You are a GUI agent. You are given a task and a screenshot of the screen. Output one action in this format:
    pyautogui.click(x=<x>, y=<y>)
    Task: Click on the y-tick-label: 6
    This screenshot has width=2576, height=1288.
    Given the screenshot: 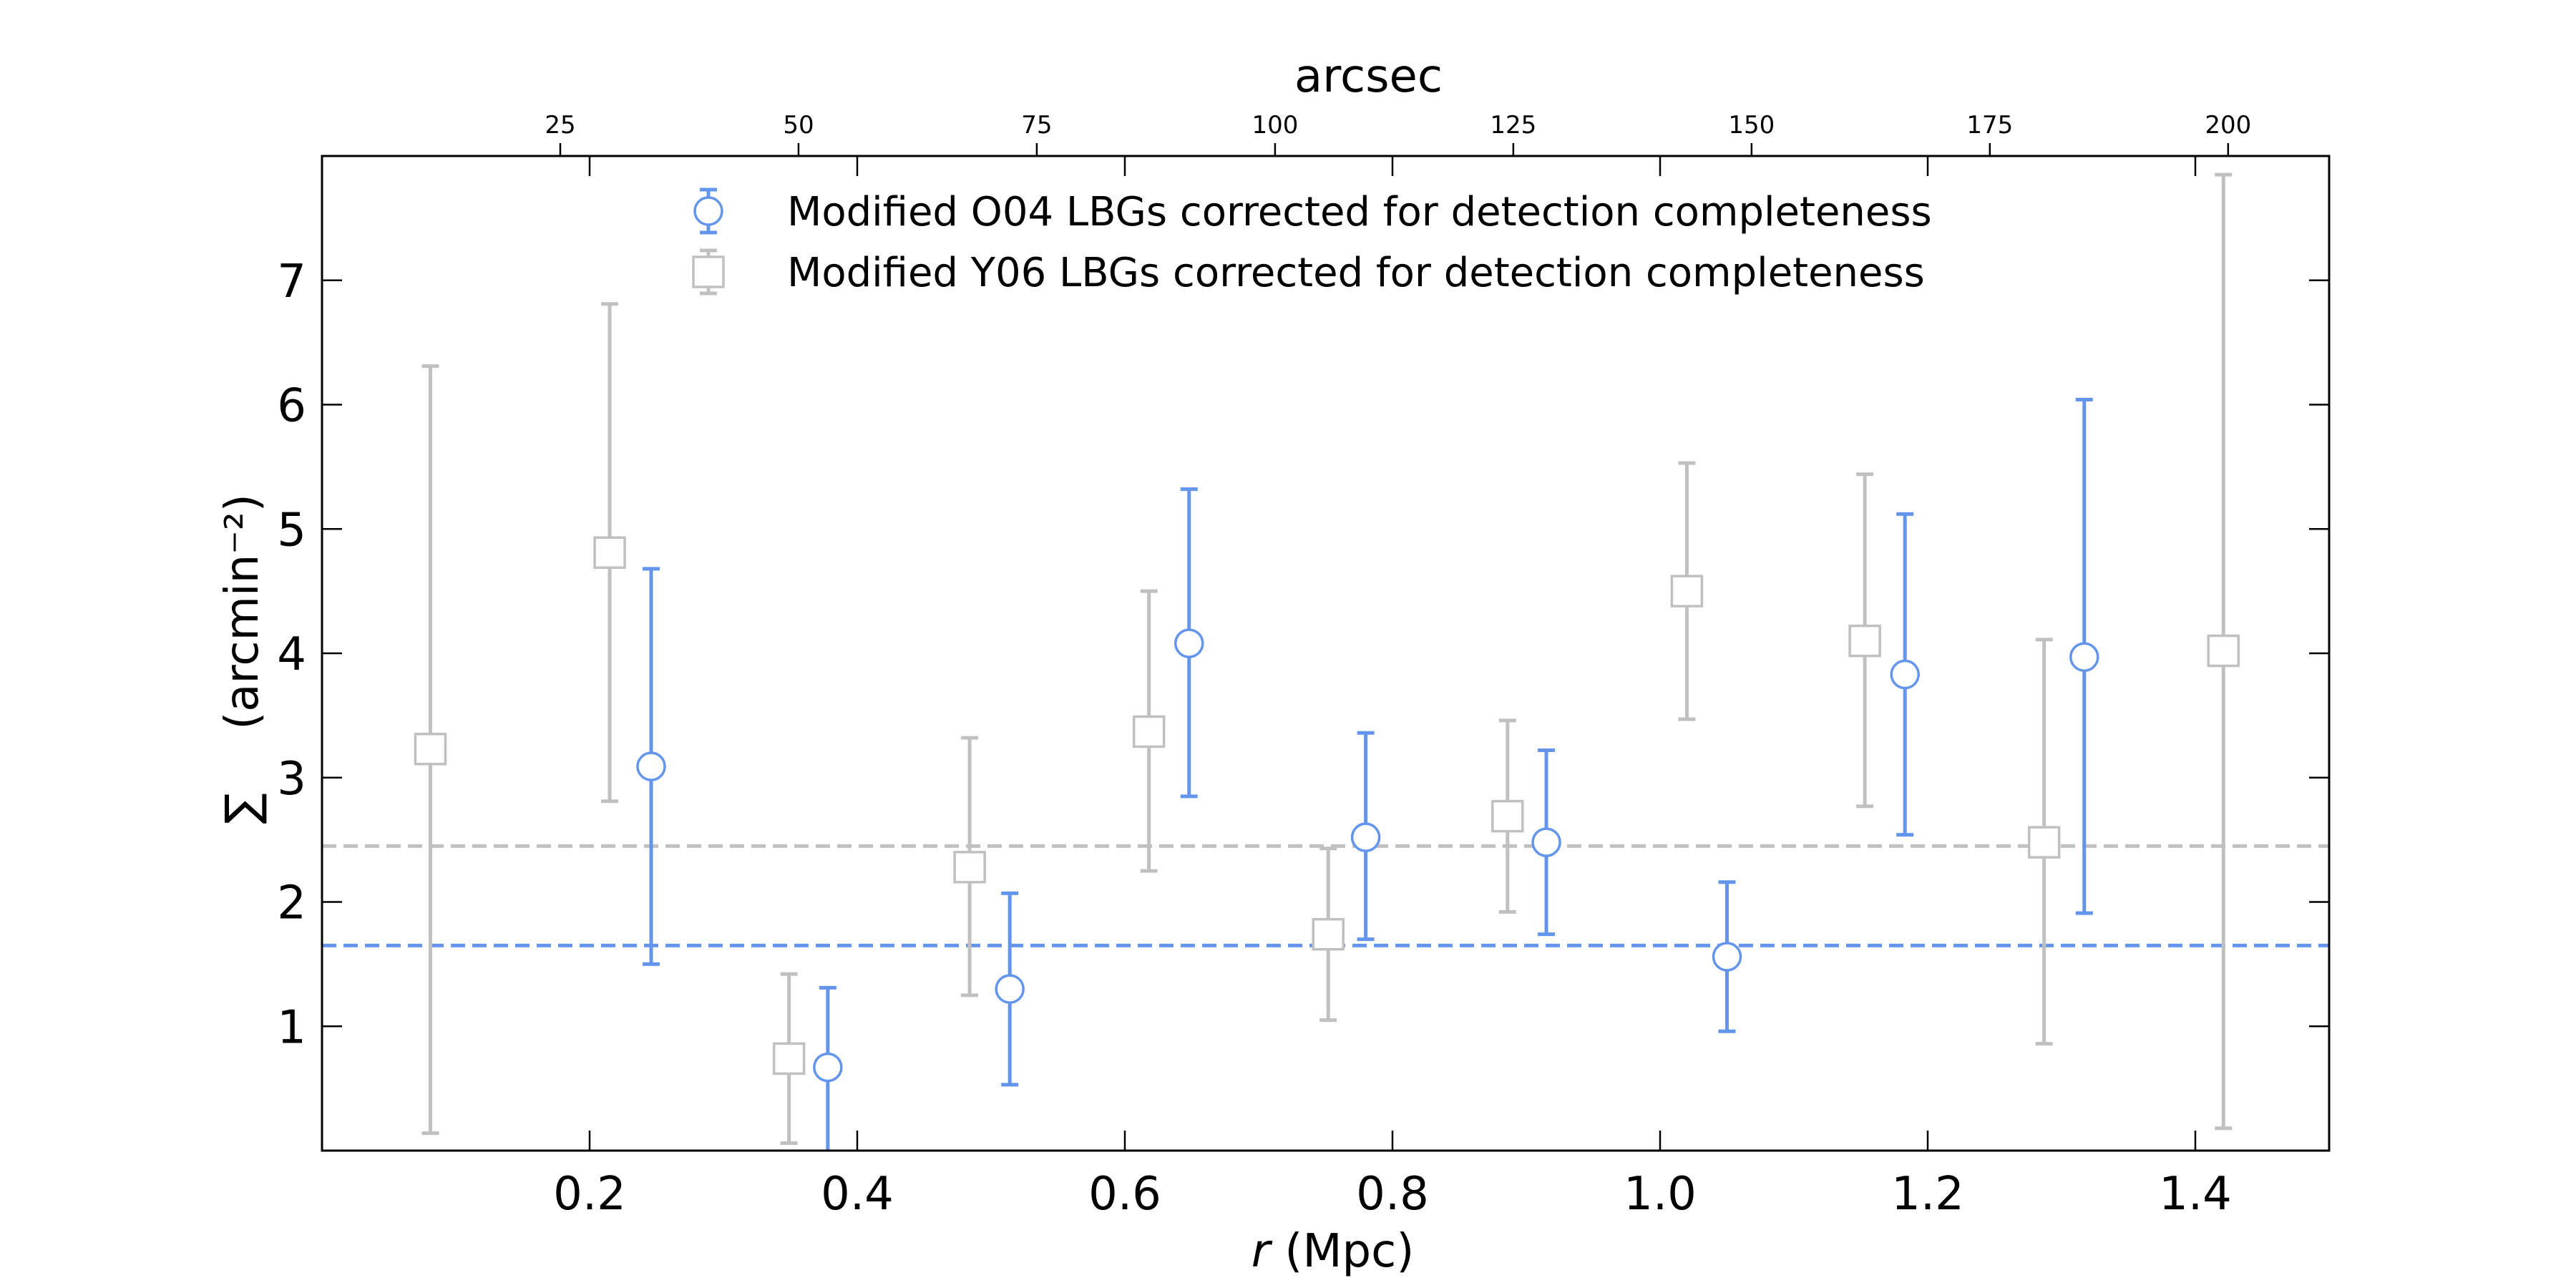 What is the action you would take?
    pyautogui.click(x=291, y=407)
    